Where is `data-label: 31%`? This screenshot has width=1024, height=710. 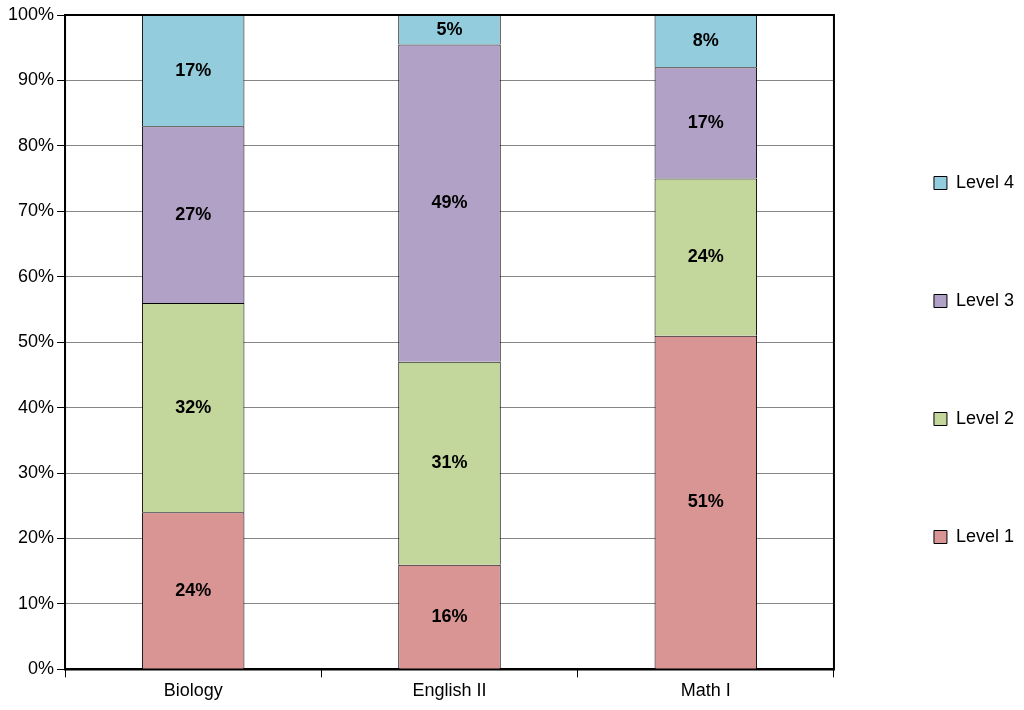 data-label: 31% is located at coordinates (449, 462).